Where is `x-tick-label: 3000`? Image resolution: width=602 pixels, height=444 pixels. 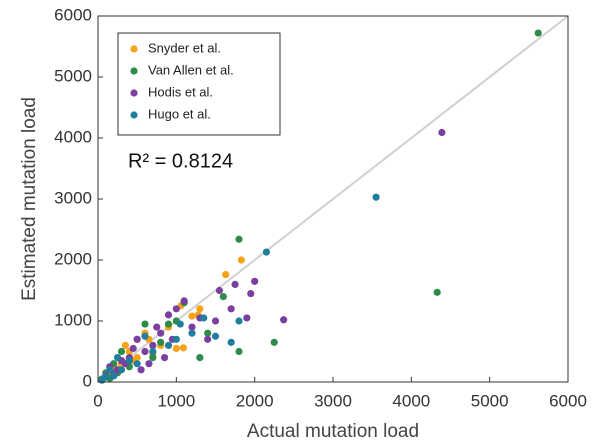 x-tick-label: 3000 is located at coordinates (333, 400).